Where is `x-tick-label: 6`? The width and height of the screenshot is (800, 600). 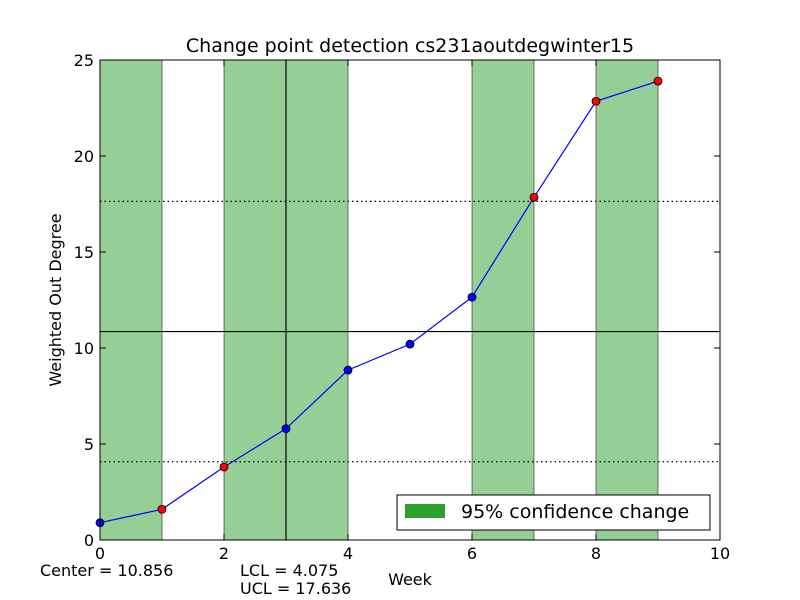 x-tick-label: 6 is located at coordinates (472, 553).